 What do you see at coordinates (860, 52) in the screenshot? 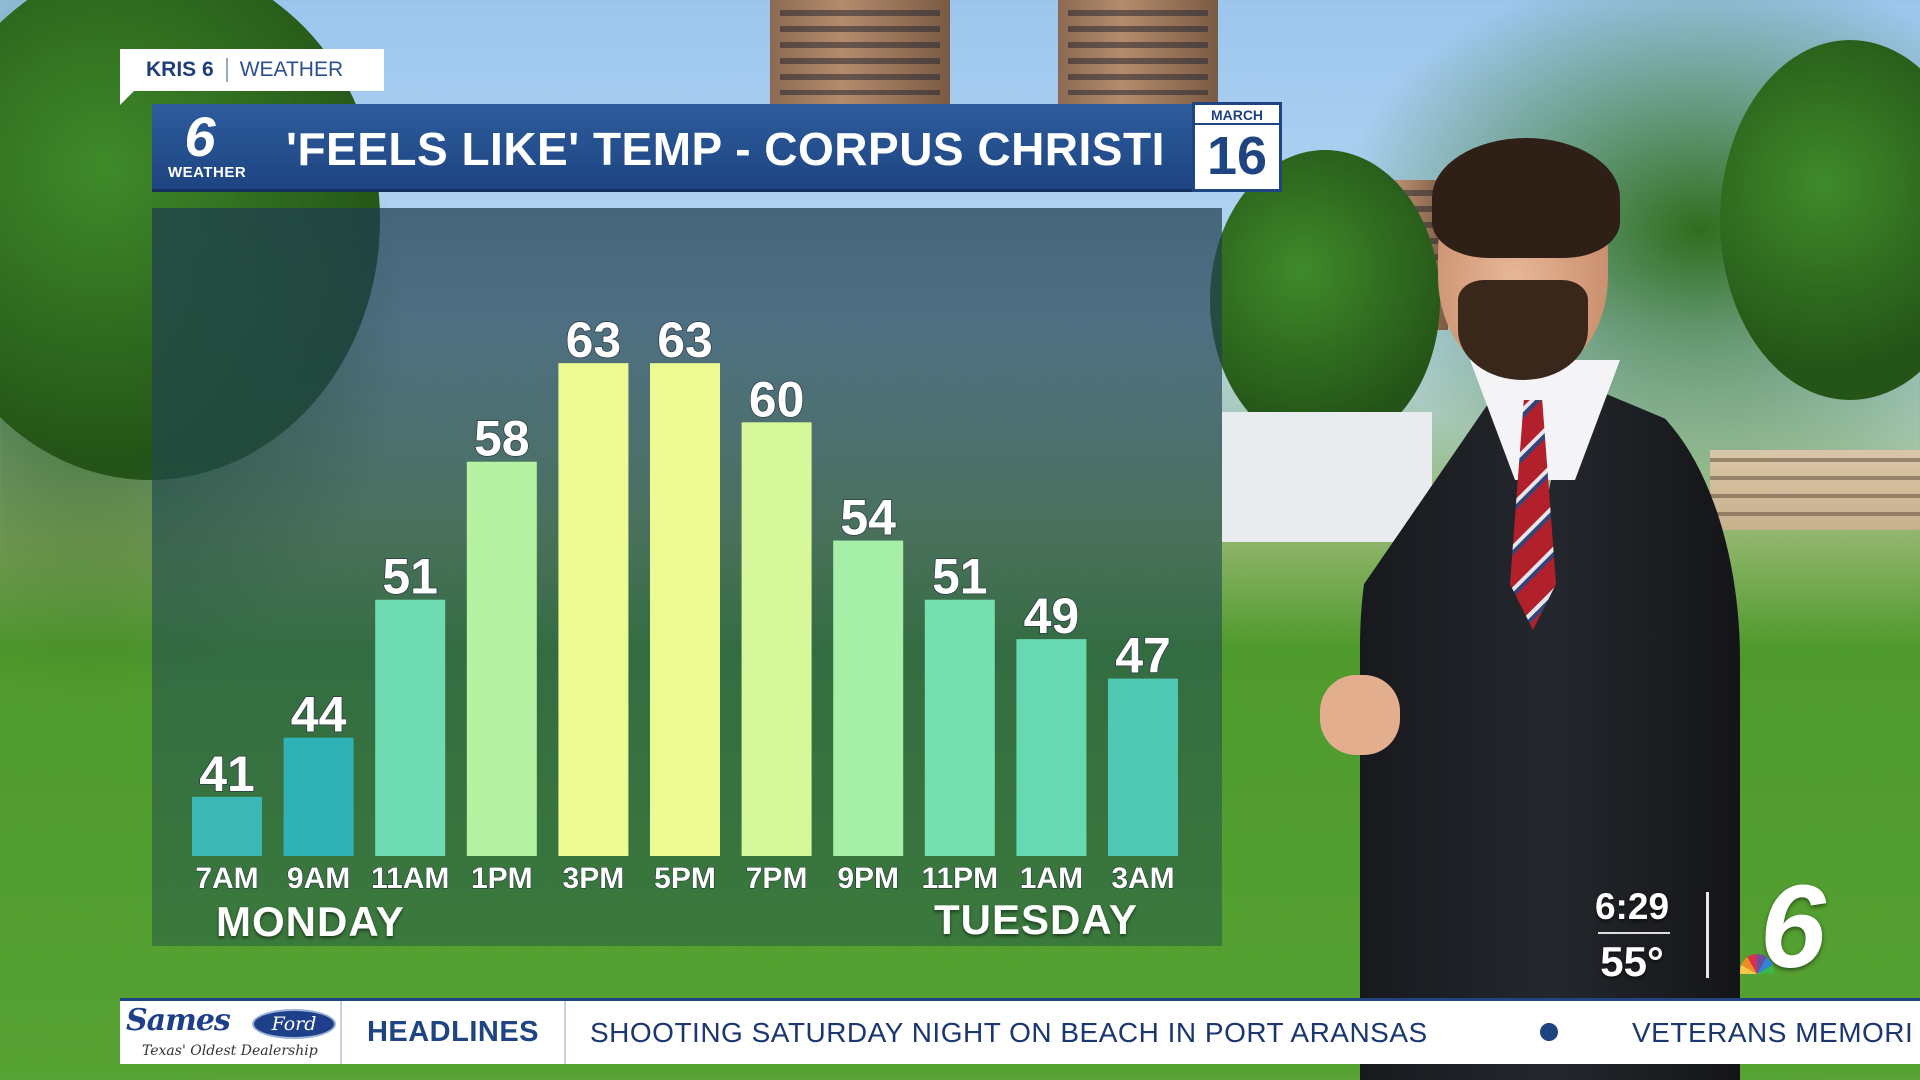
I see `background-building-left` at bounding box center [860, 52].